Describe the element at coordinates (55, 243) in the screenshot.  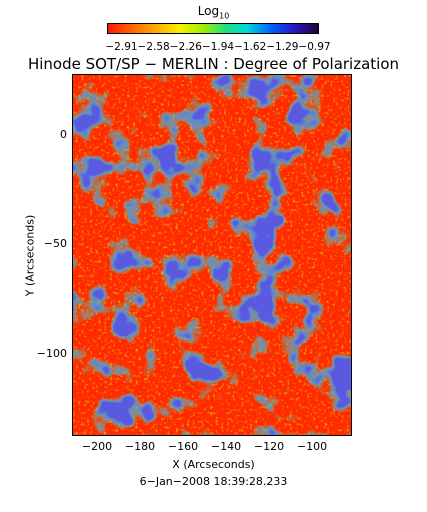
I see `y-tick-label: −50` at that location.